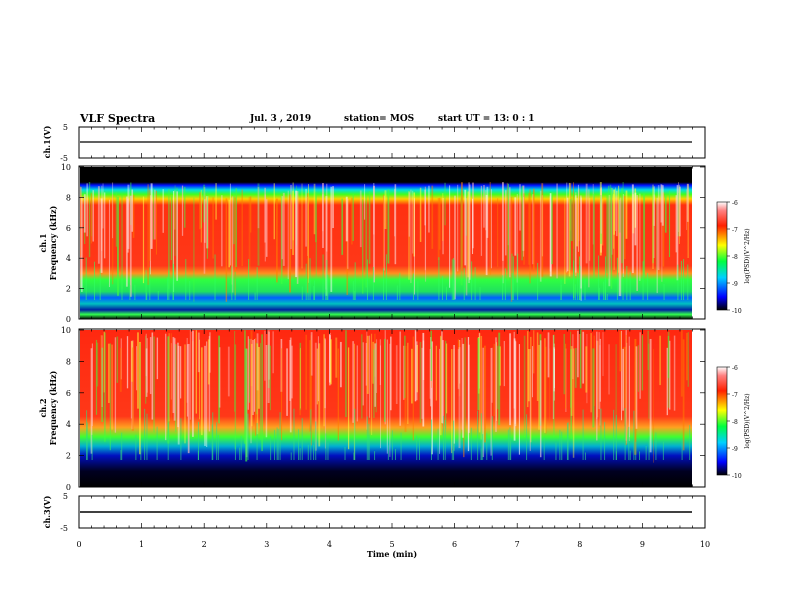  What do you see at coordinates (266, 544) in the screenshot?
I see `x-tick-label: 3` at bounding box center [266, 544].